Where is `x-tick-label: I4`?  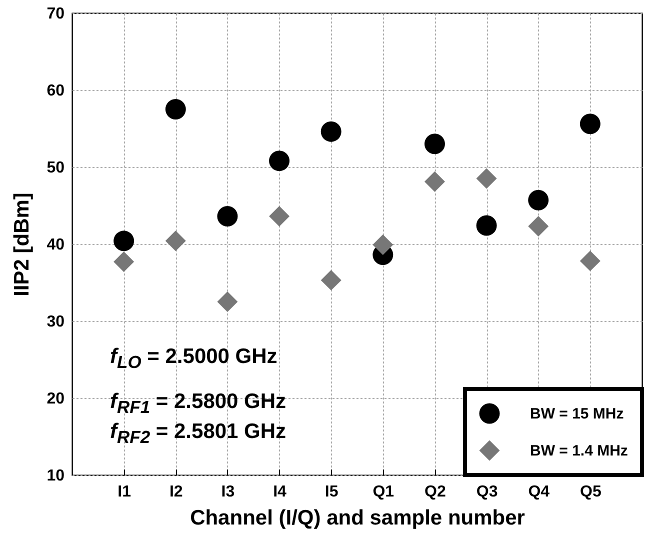
x-tick-label: I4 is located at coordinates (280, 492).